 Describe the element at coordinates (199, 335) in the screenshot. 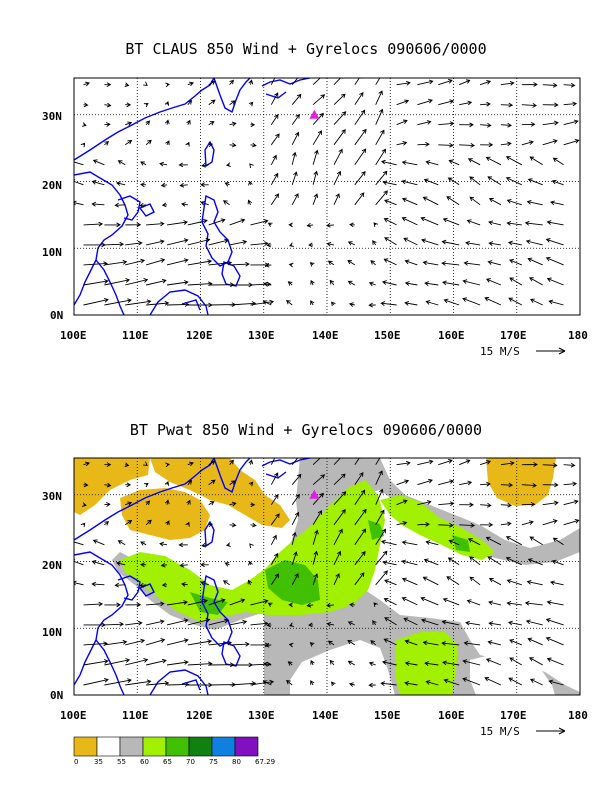

I see `panel1-xtick: 120E` at that location.